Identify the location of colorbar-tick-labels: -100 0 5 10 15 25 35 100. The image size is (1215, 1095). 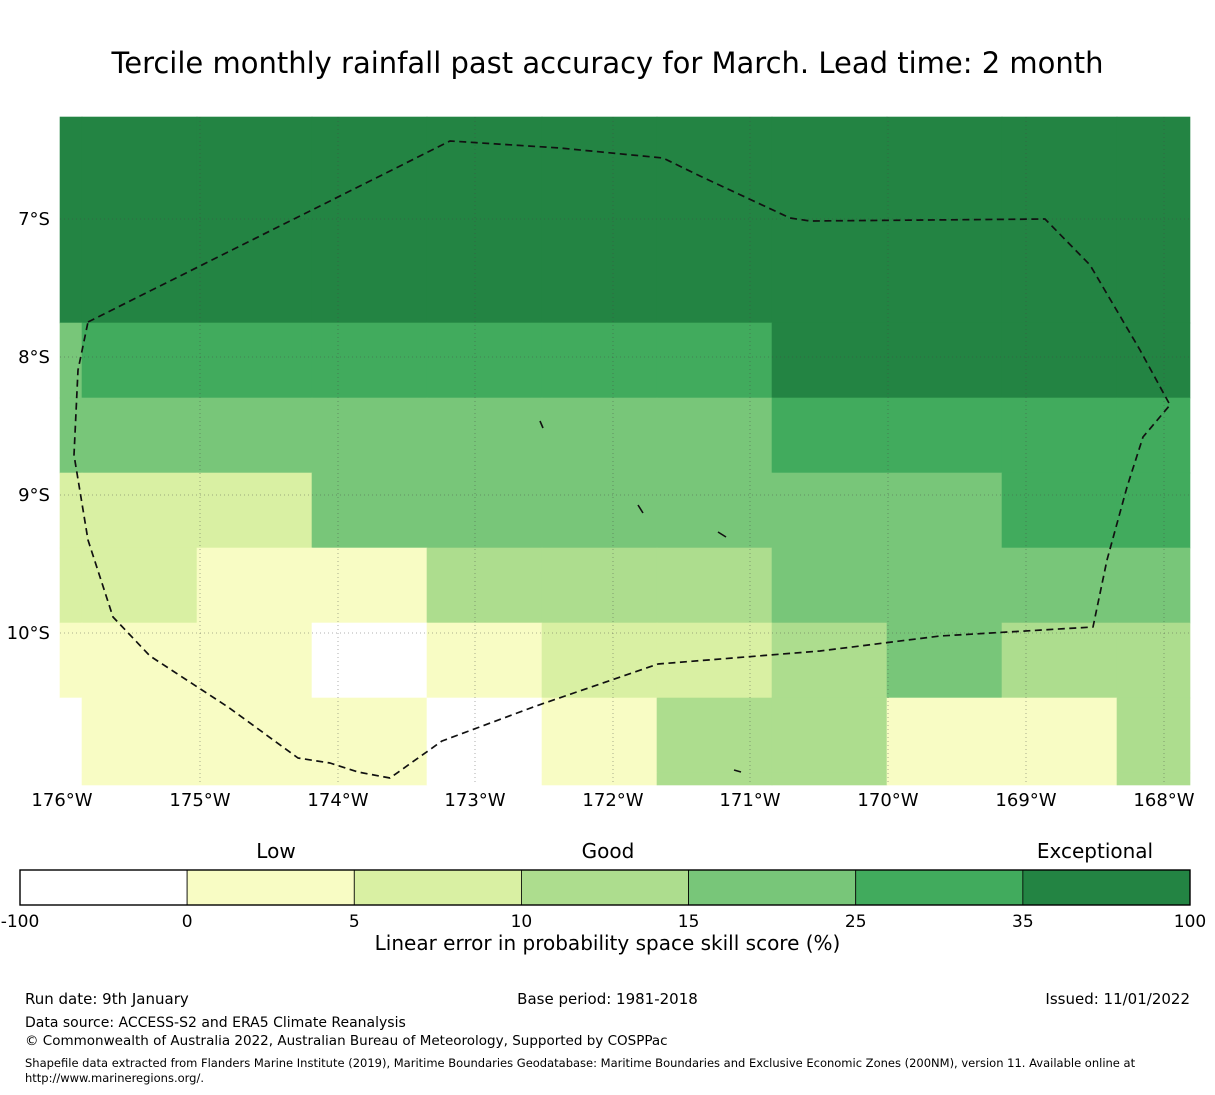
(604, 922).